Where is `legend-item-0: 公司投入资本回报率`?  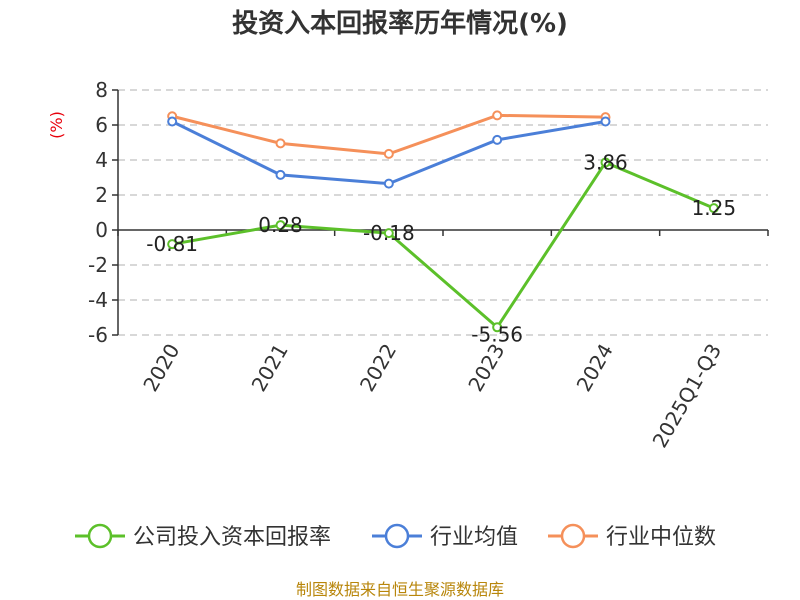
legend-item-0: 公司投入资本回报率 is located at coordinates (203, 536).